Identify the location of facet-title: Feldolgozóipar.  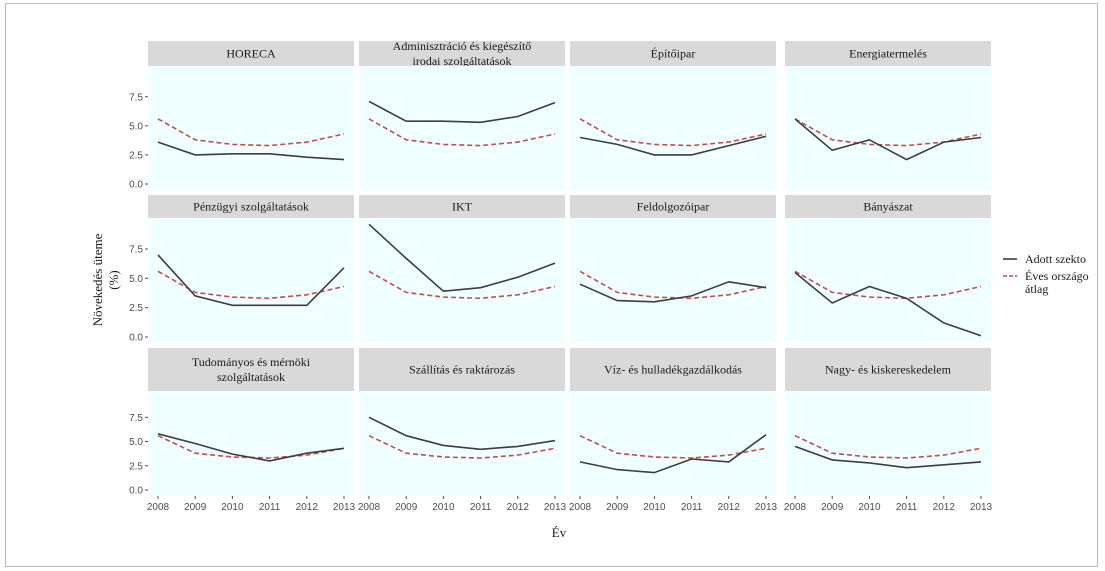
(673, 207).